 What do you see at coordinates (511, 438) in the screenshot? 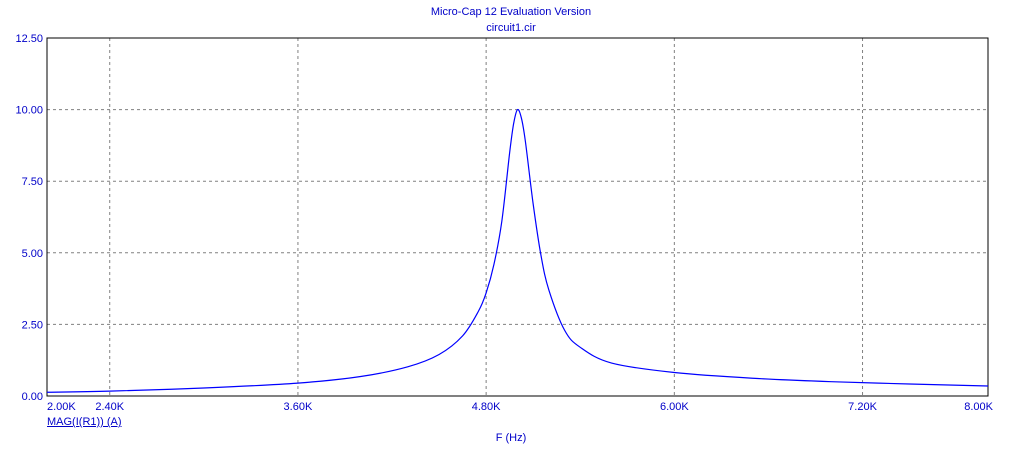
I see `x-axis-title: F (Hz)` at bounding box center [511, 438].